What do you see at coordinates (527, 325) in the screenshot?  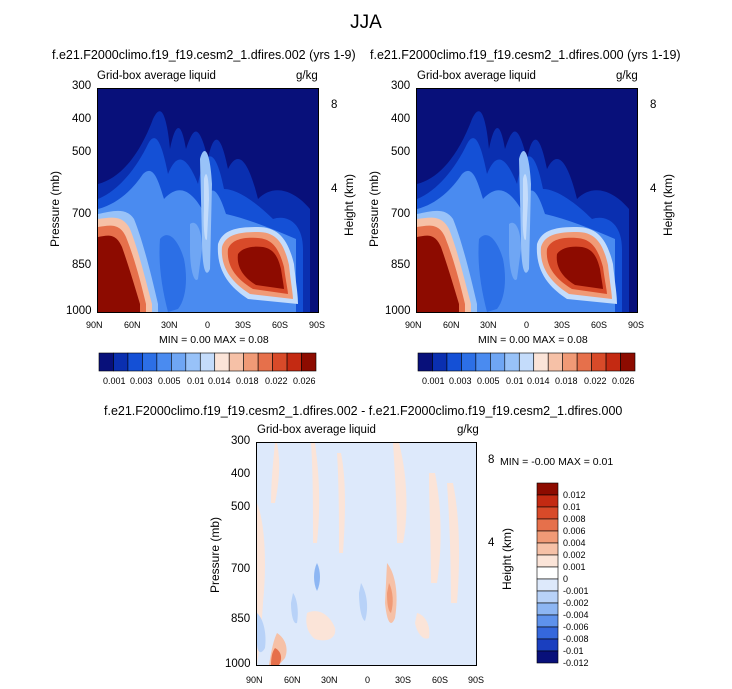 I see `panel2-xtick-0: 0` at bounding box center [527, 325].